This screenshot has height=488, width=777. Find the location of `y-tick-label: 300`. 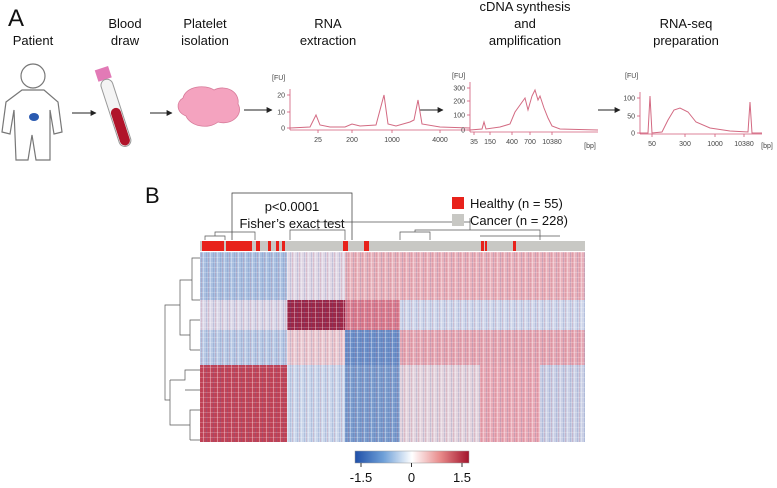

y-tick-label: 300 is located at coordinates (459, 89).